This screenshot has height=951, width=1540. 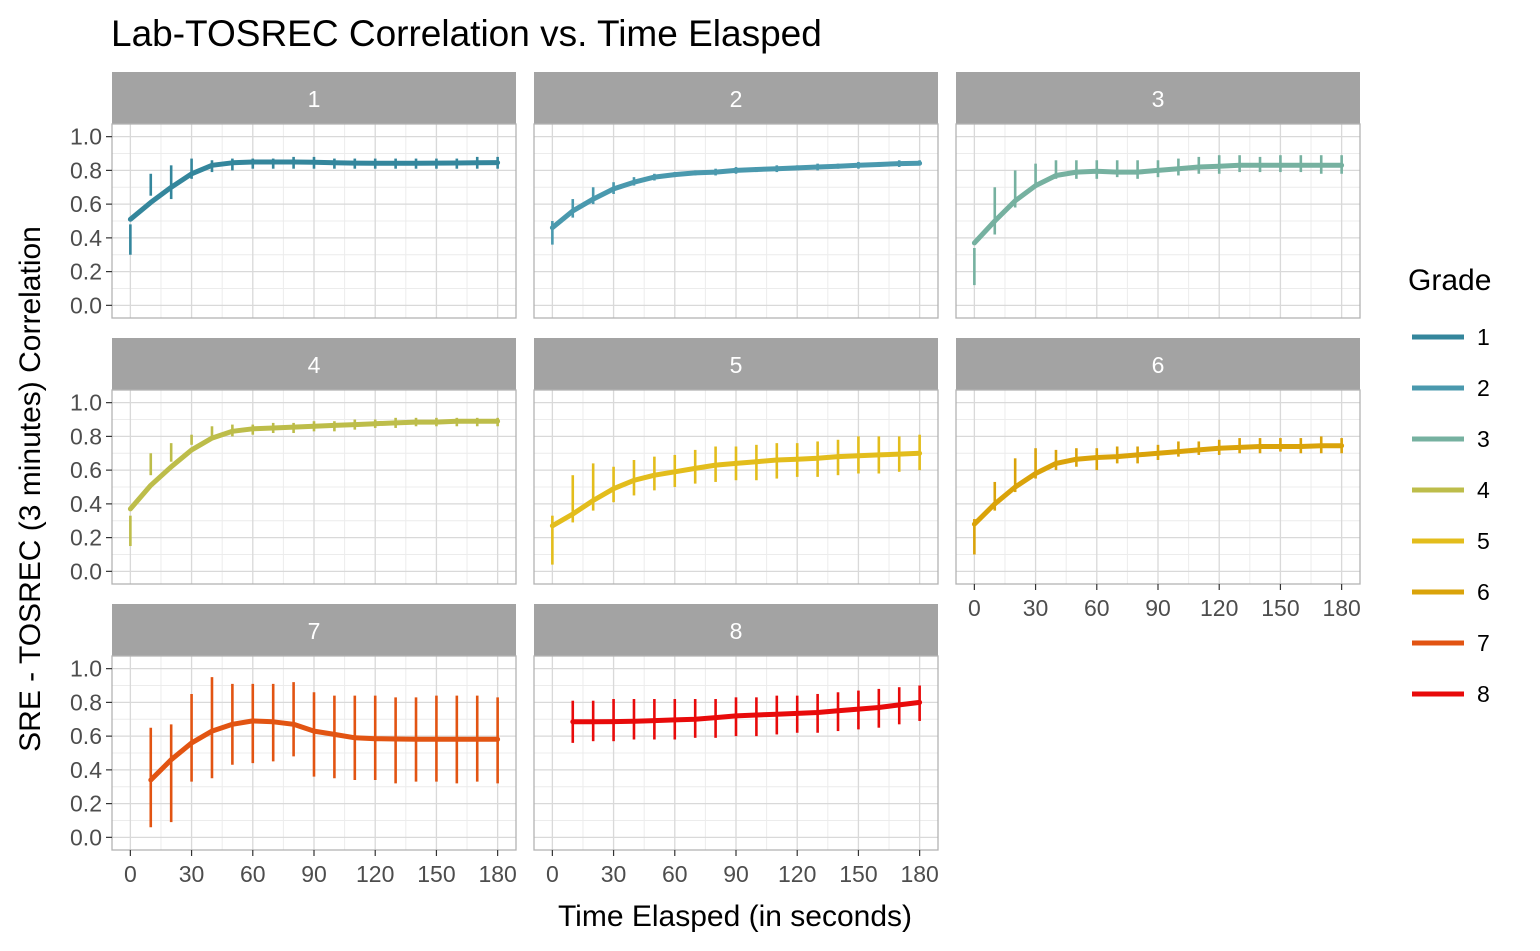 I want to click on facet-strip-label: 7, so click(x=314, y=631).